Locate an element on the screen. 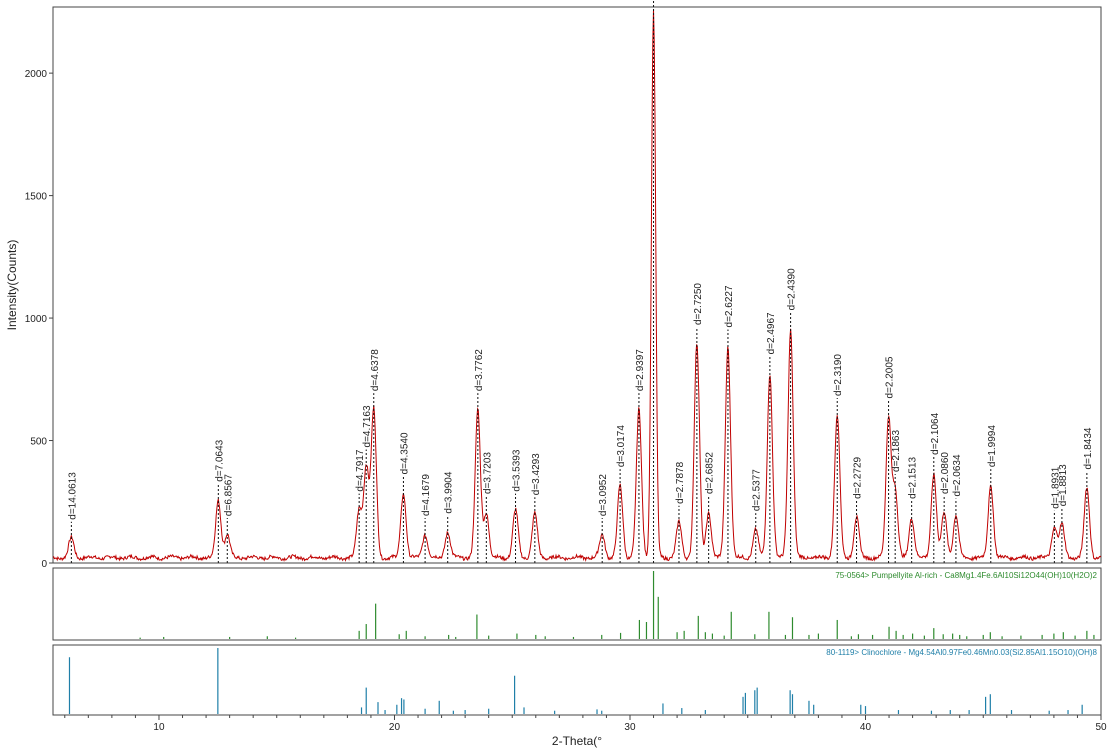 This screenshot has height=752, width=1113. peak-d-label: d=2.9397 is located at coordinates (640, 370).